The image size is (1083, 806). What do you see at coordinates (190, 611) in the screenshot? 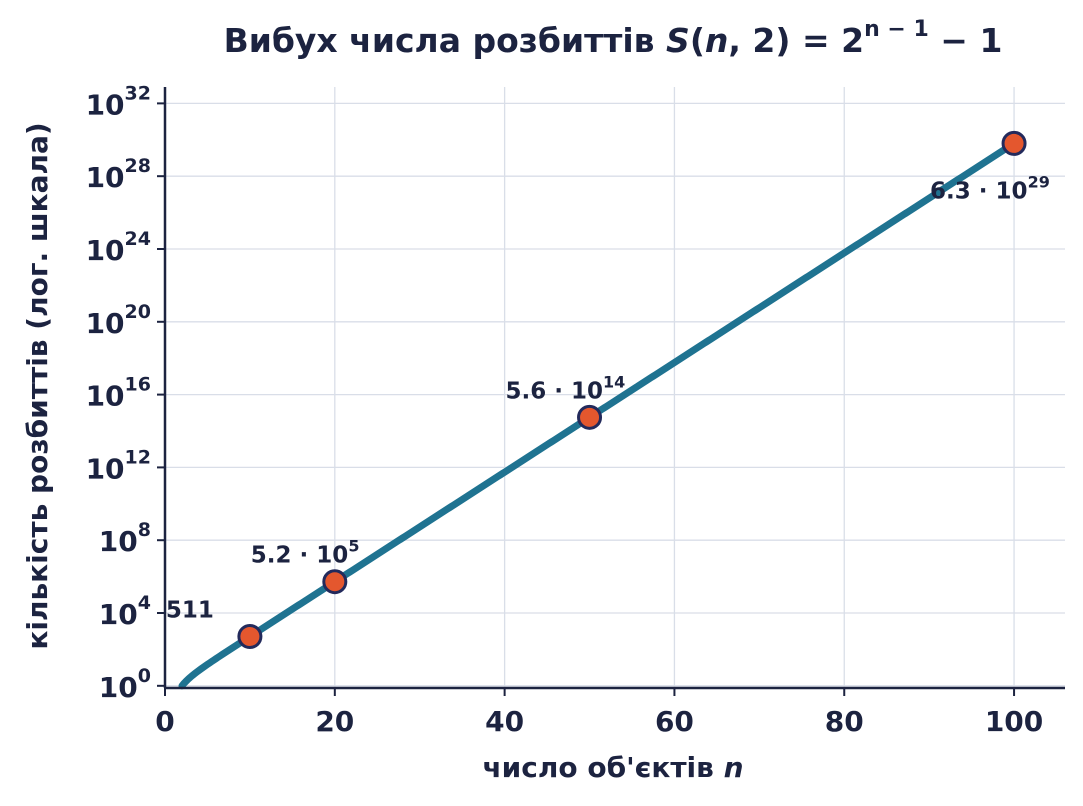
I see `point-annotation: 511` at bounding box center [190, 611].